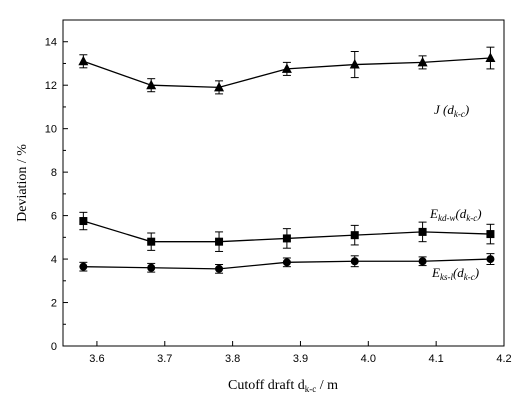 This screenshot has width=531, height=409. I want to click on series-square, so click(287, 231).